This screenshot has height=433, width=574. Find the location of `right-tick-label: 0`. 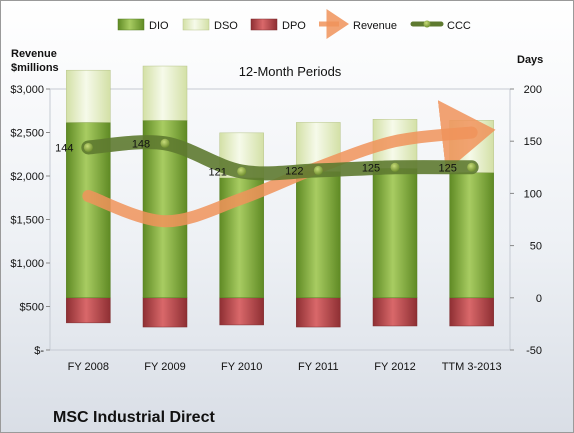

right-tick-label: 0 is located at coordinates (539, 299).